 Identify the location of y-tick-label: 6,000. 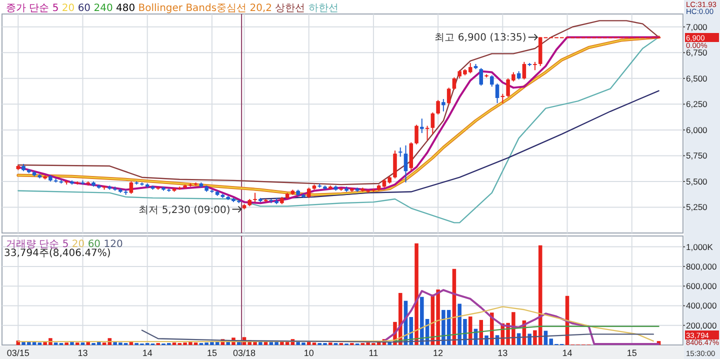
(697, 129).